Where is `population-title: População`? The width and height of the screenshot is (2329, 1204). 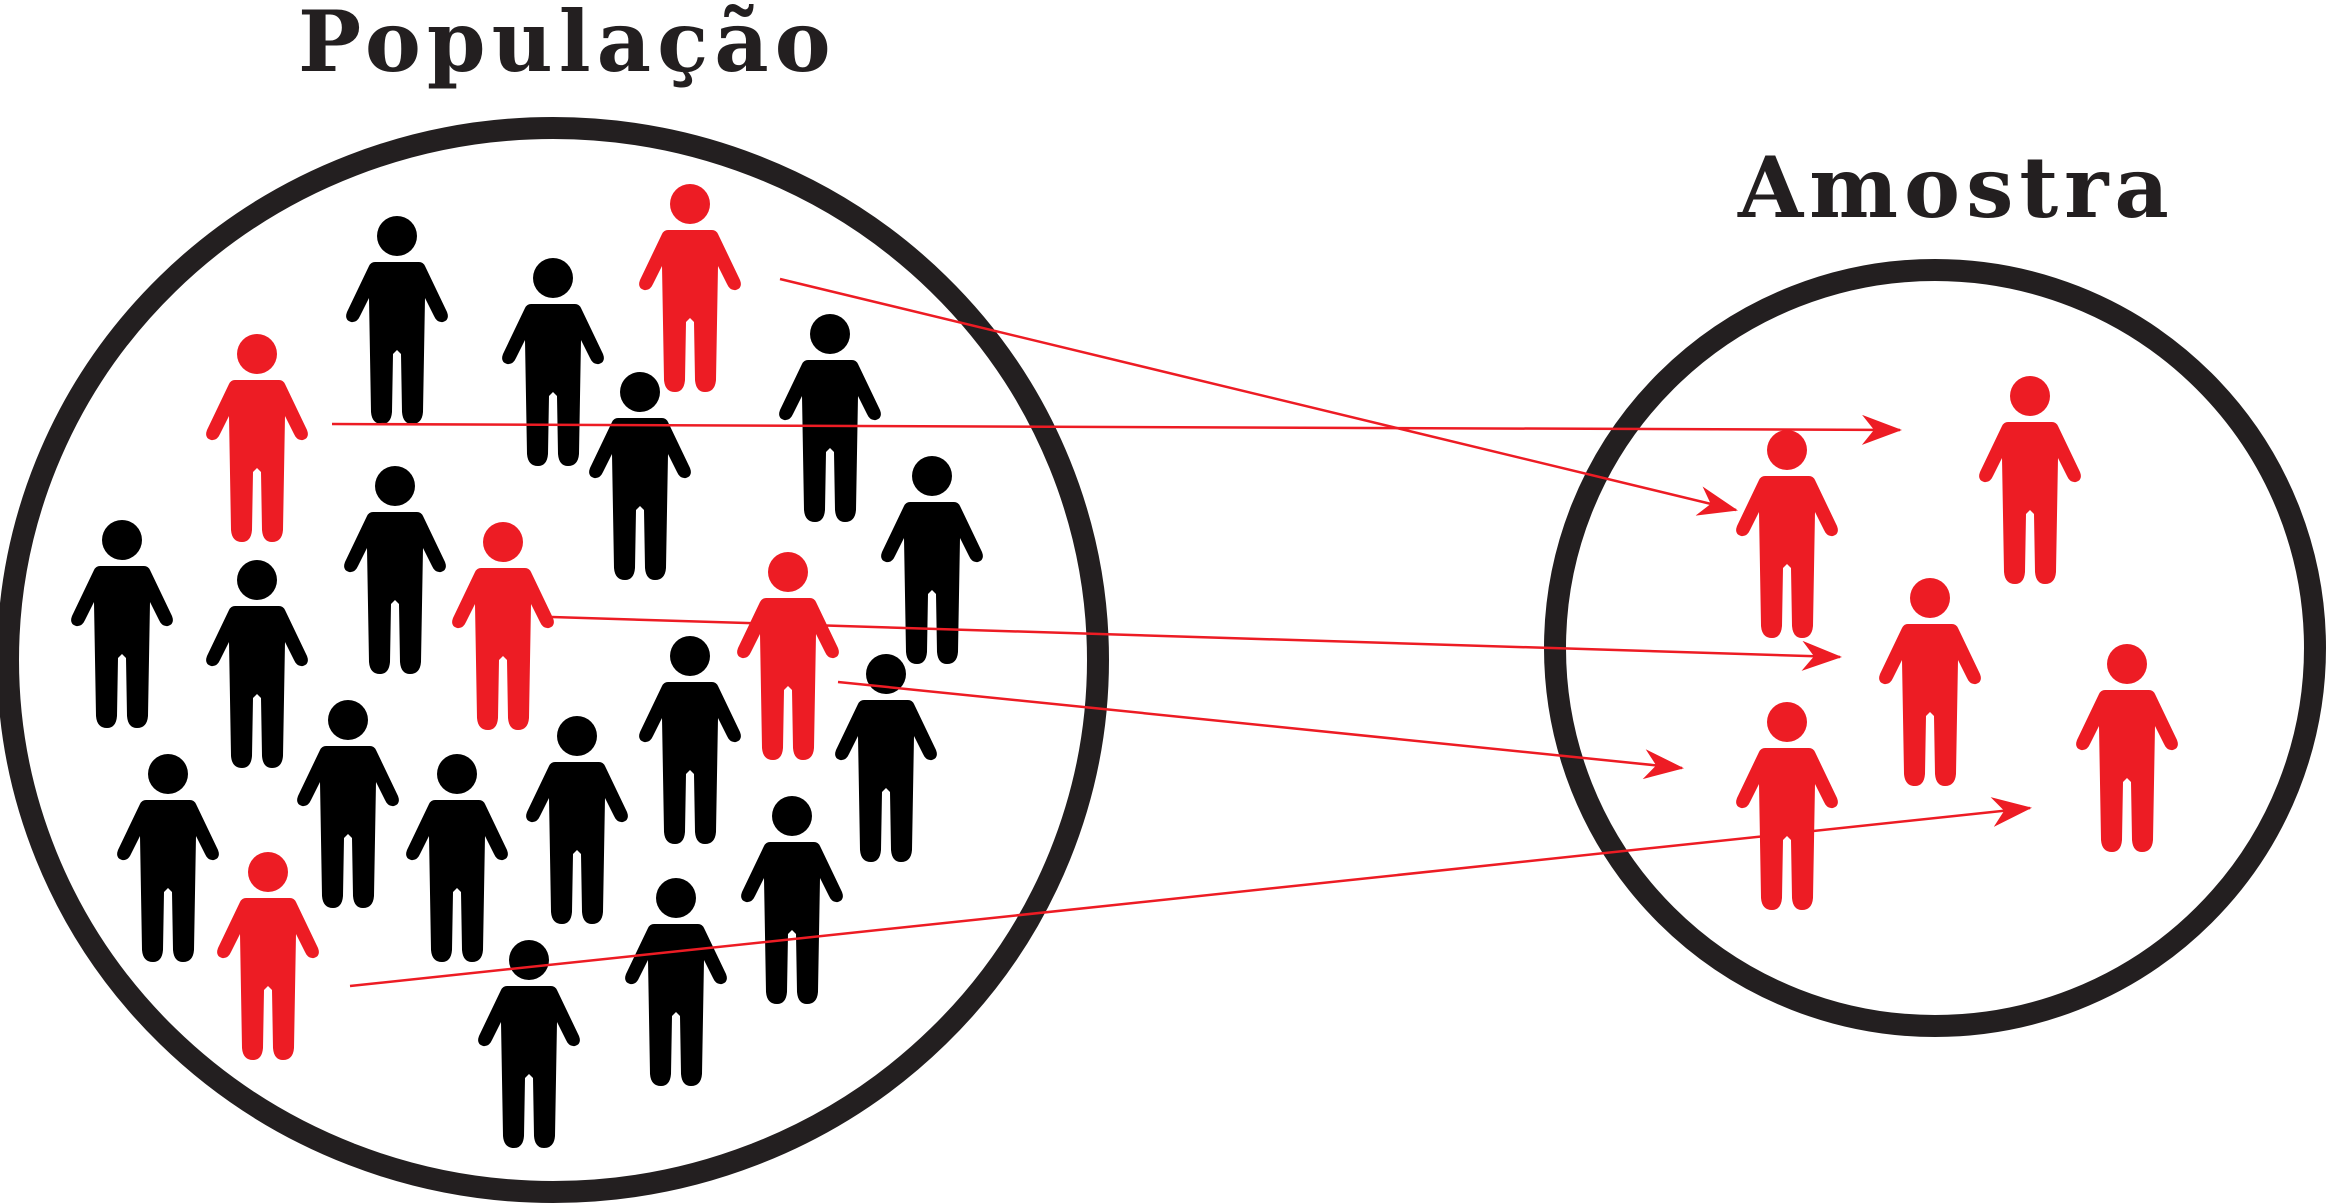
population-title: População is located at coordinates (567, 45).